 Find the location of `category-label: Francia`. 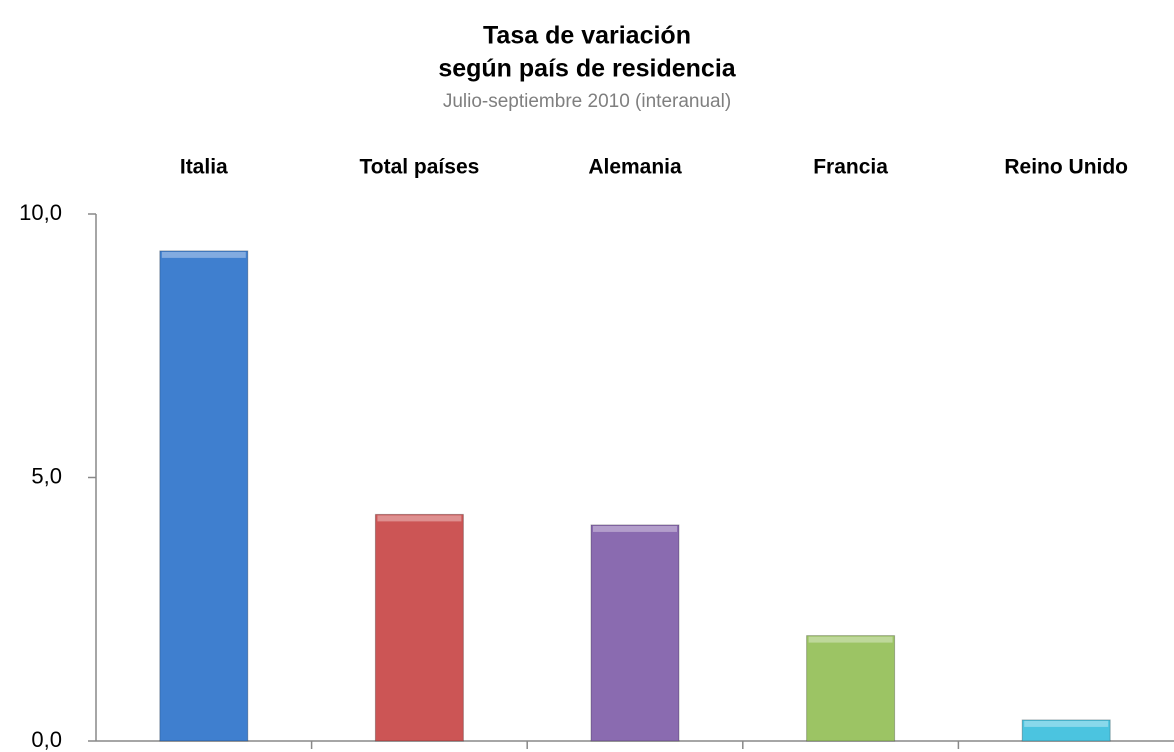

category-label: Francia is located at coordinates (850, 167).